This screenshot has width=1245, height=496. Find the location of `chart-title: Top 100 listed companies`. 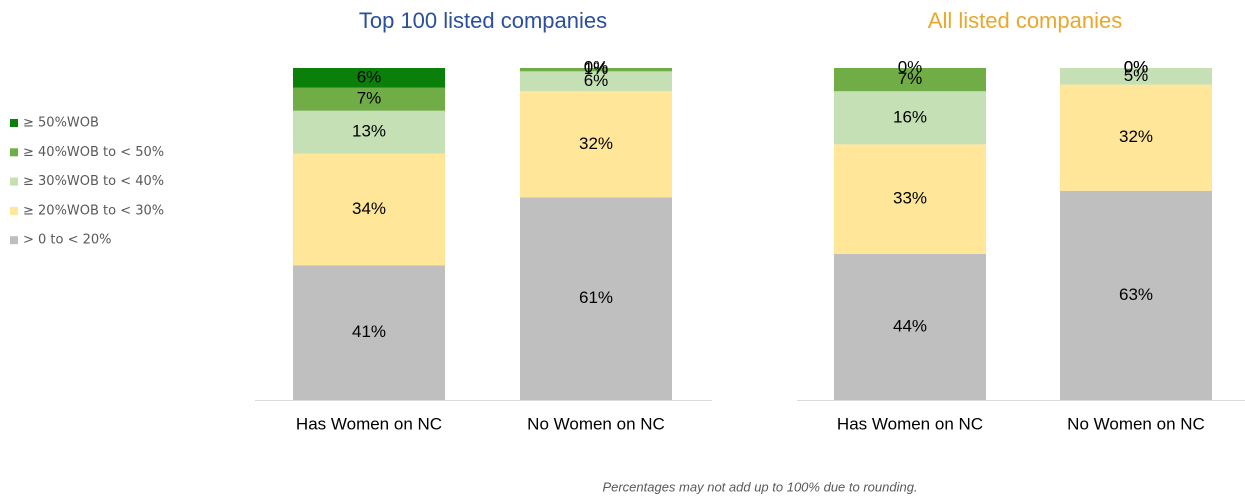

chart-title: Top 100 listed companies is located at coordinates (483, 20).